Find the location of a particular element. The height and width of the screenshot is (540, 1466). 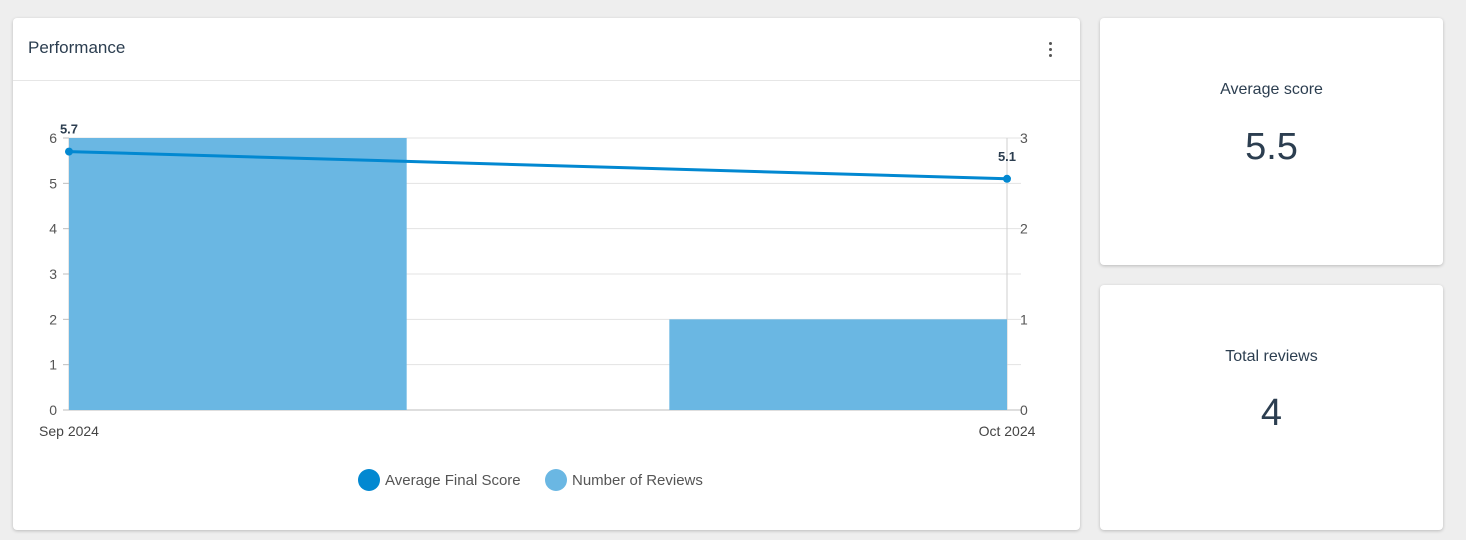

total-reviews-value: 4 is located at coordinates (1271, 413).